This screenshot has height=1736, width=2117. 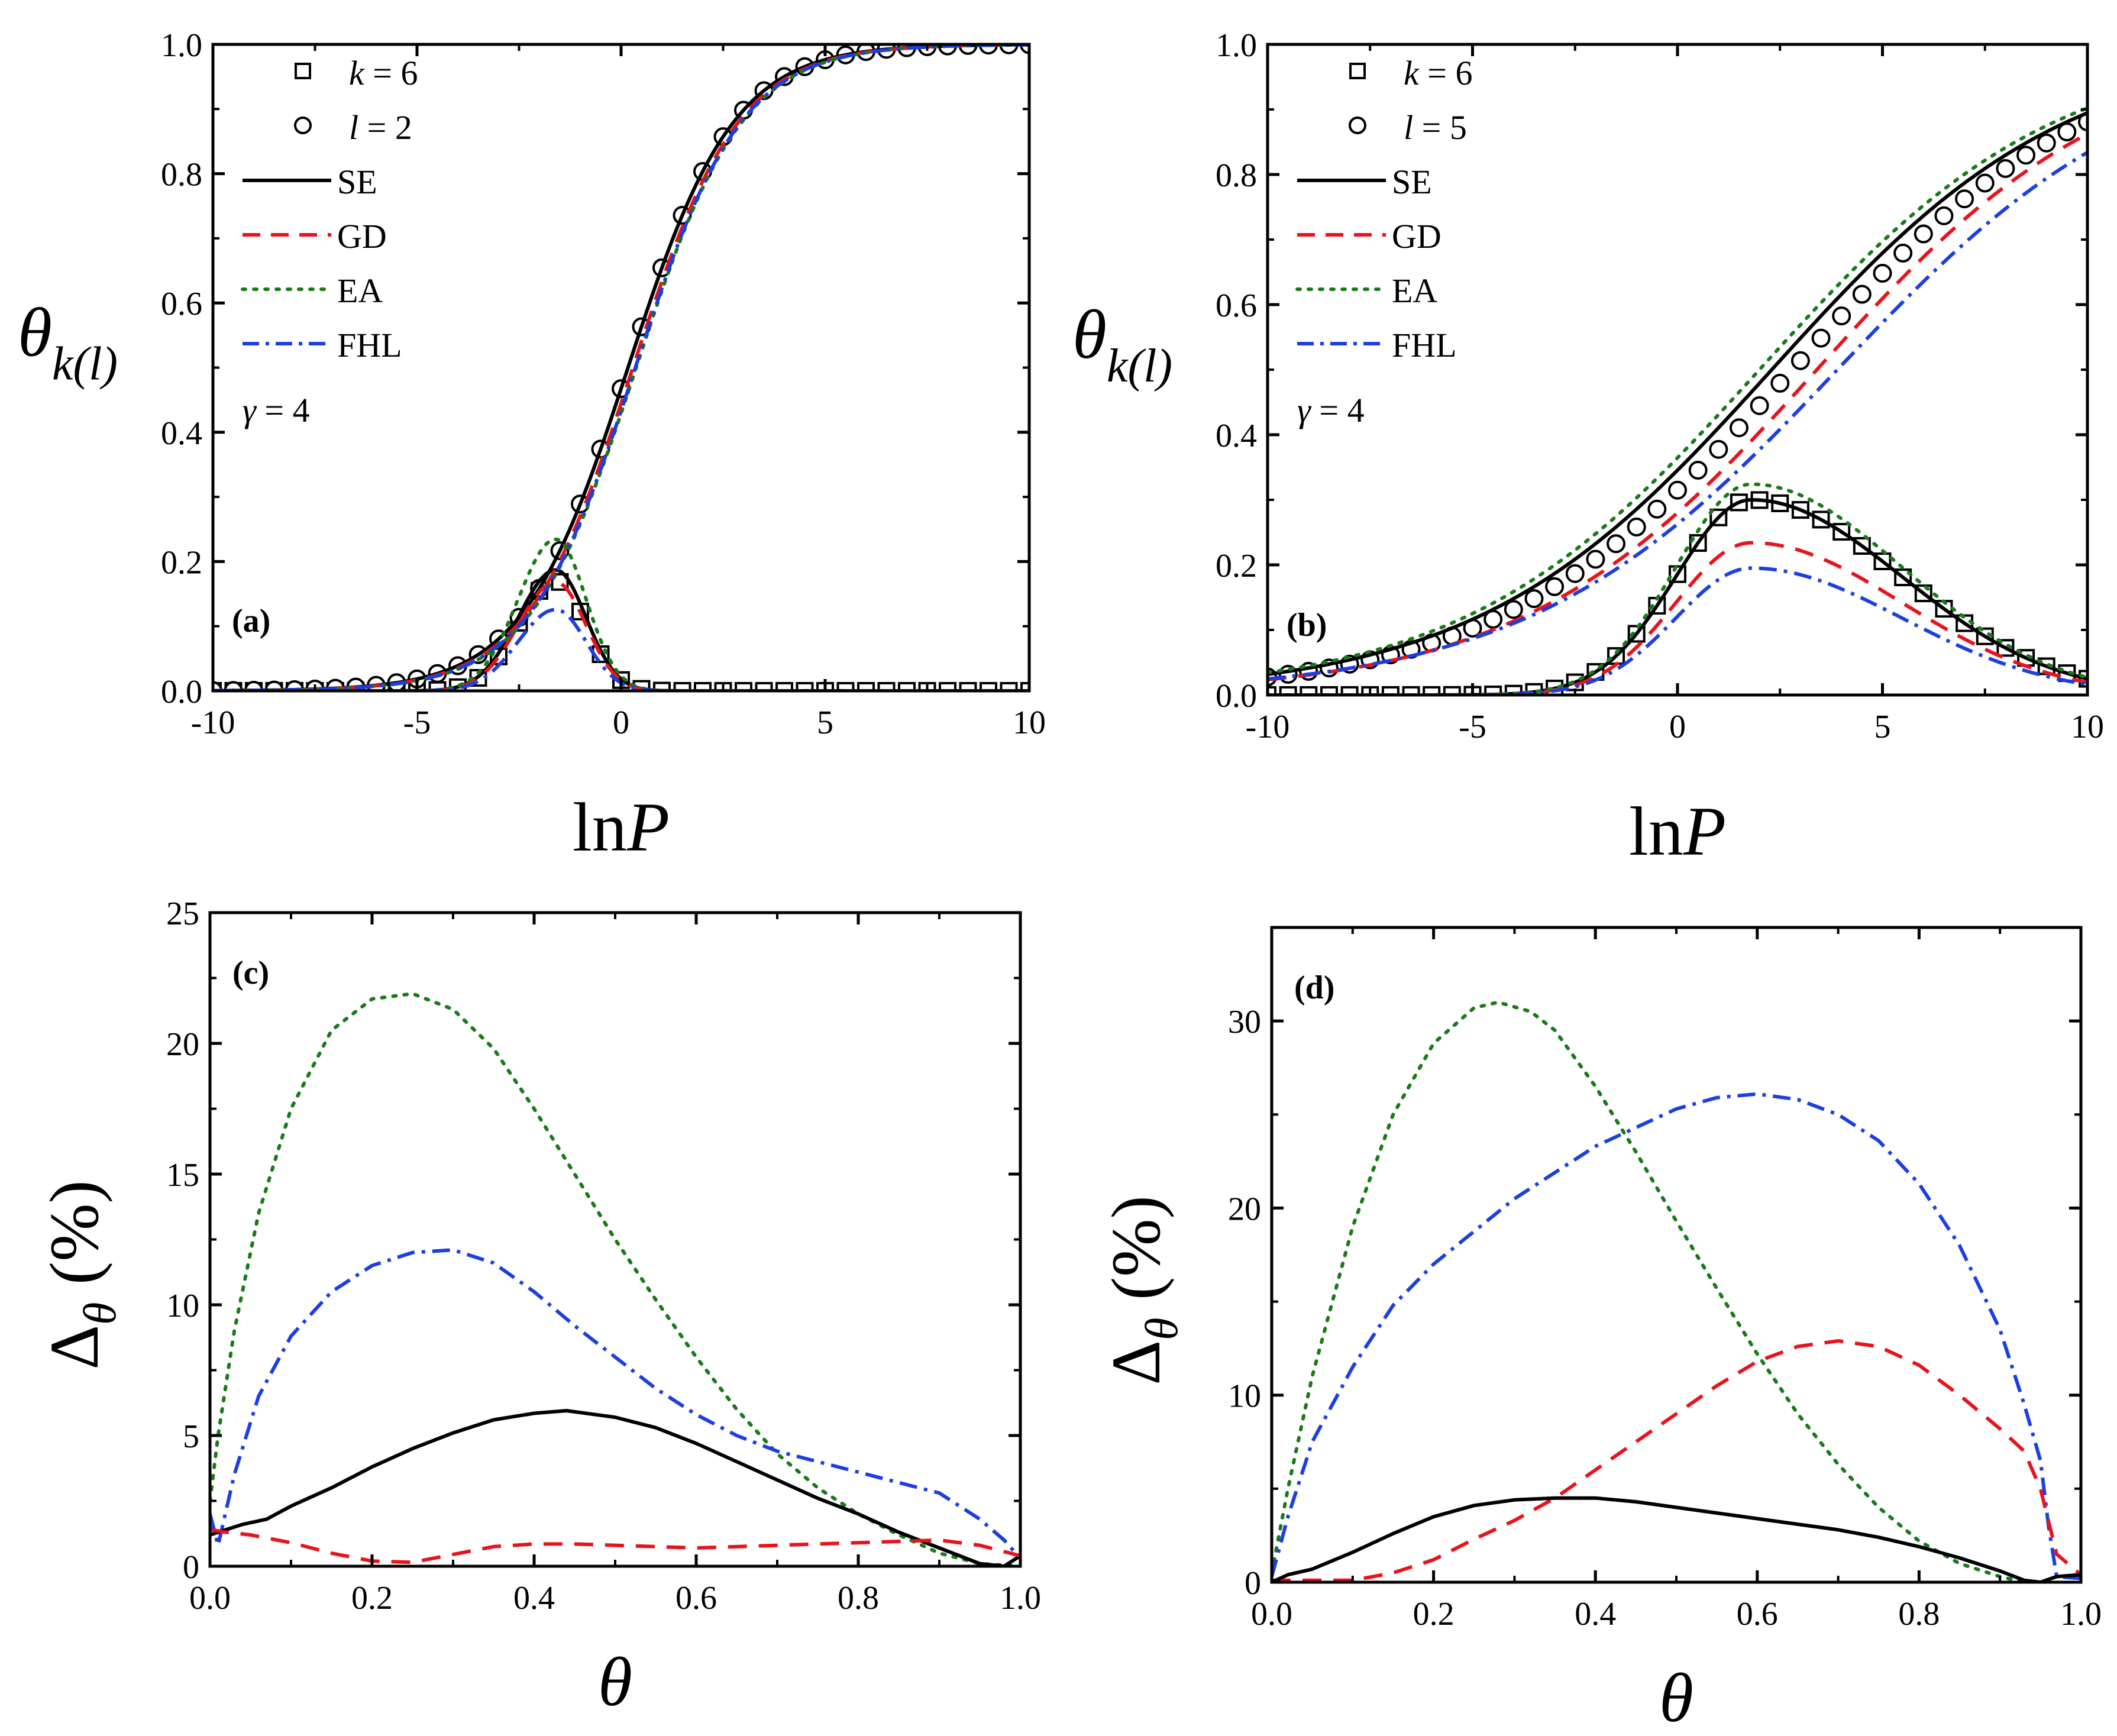 I want to click on panel-a-ytick-label-3: 0.6, so click(x=181, y=304).